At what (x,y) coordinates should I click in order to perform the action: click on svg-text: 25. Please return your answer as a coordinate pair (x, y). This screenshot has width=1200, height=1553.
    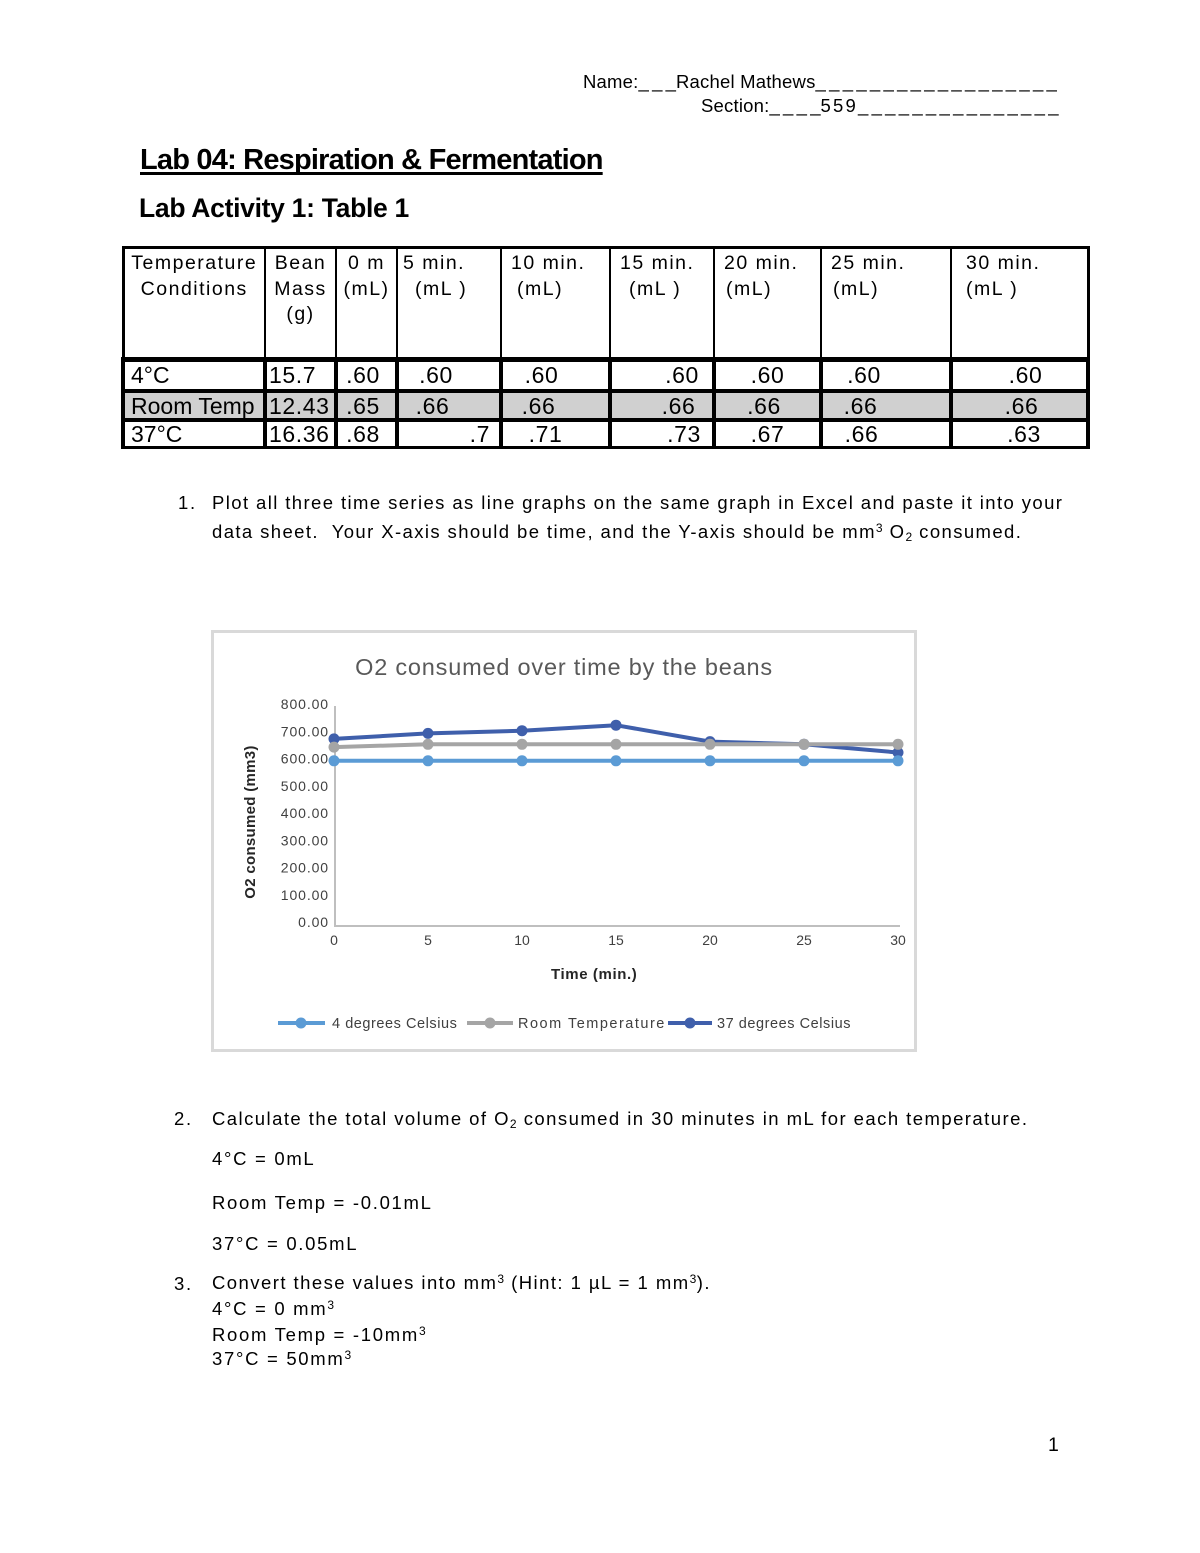
    Looking at the image, I should click on (804, 940).